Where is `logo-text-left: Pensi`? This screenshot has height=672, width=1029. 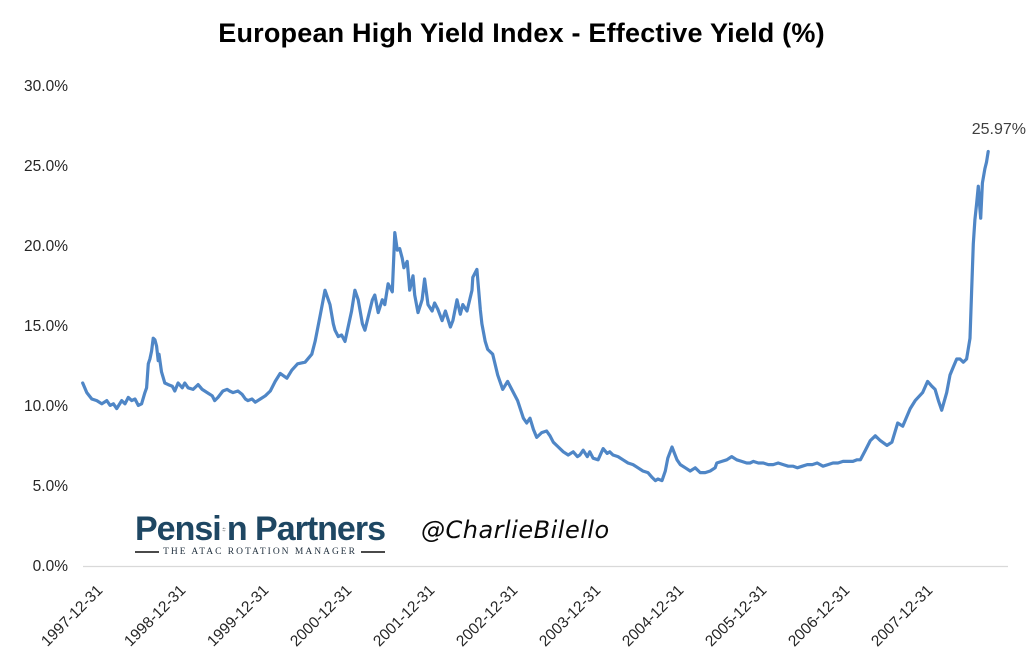
logo-text-left: Pensi is located at coordinates (178, 529).